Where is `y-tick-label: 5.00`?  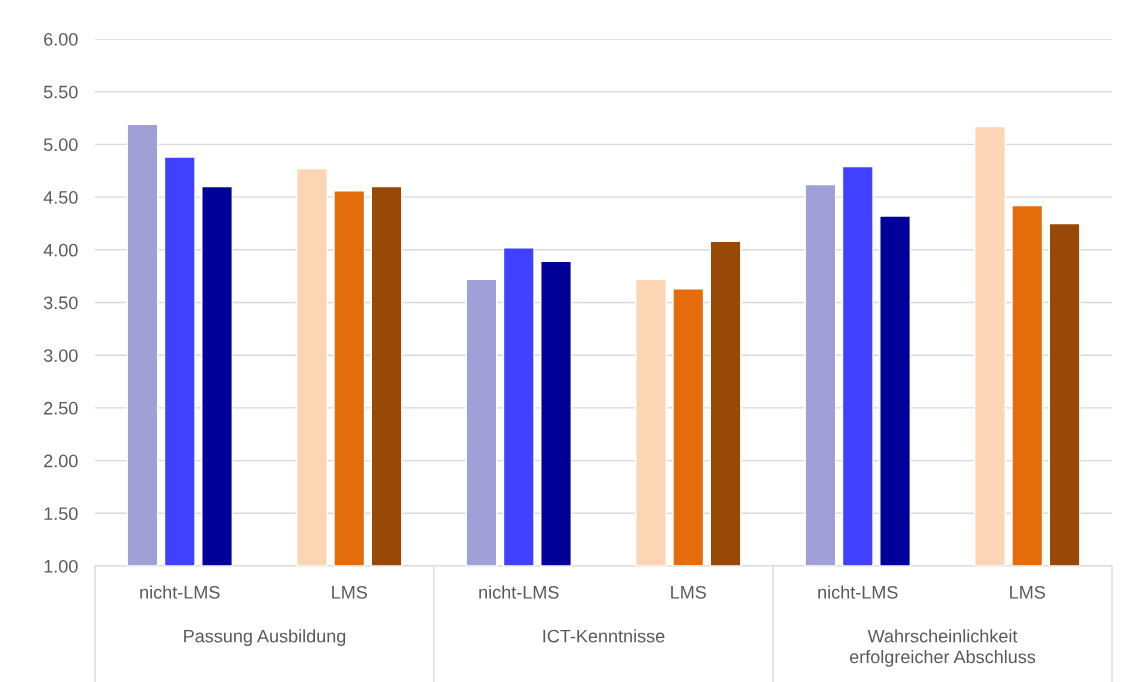
y-tick-label: 5.00 is located at coordinates (60, 145).